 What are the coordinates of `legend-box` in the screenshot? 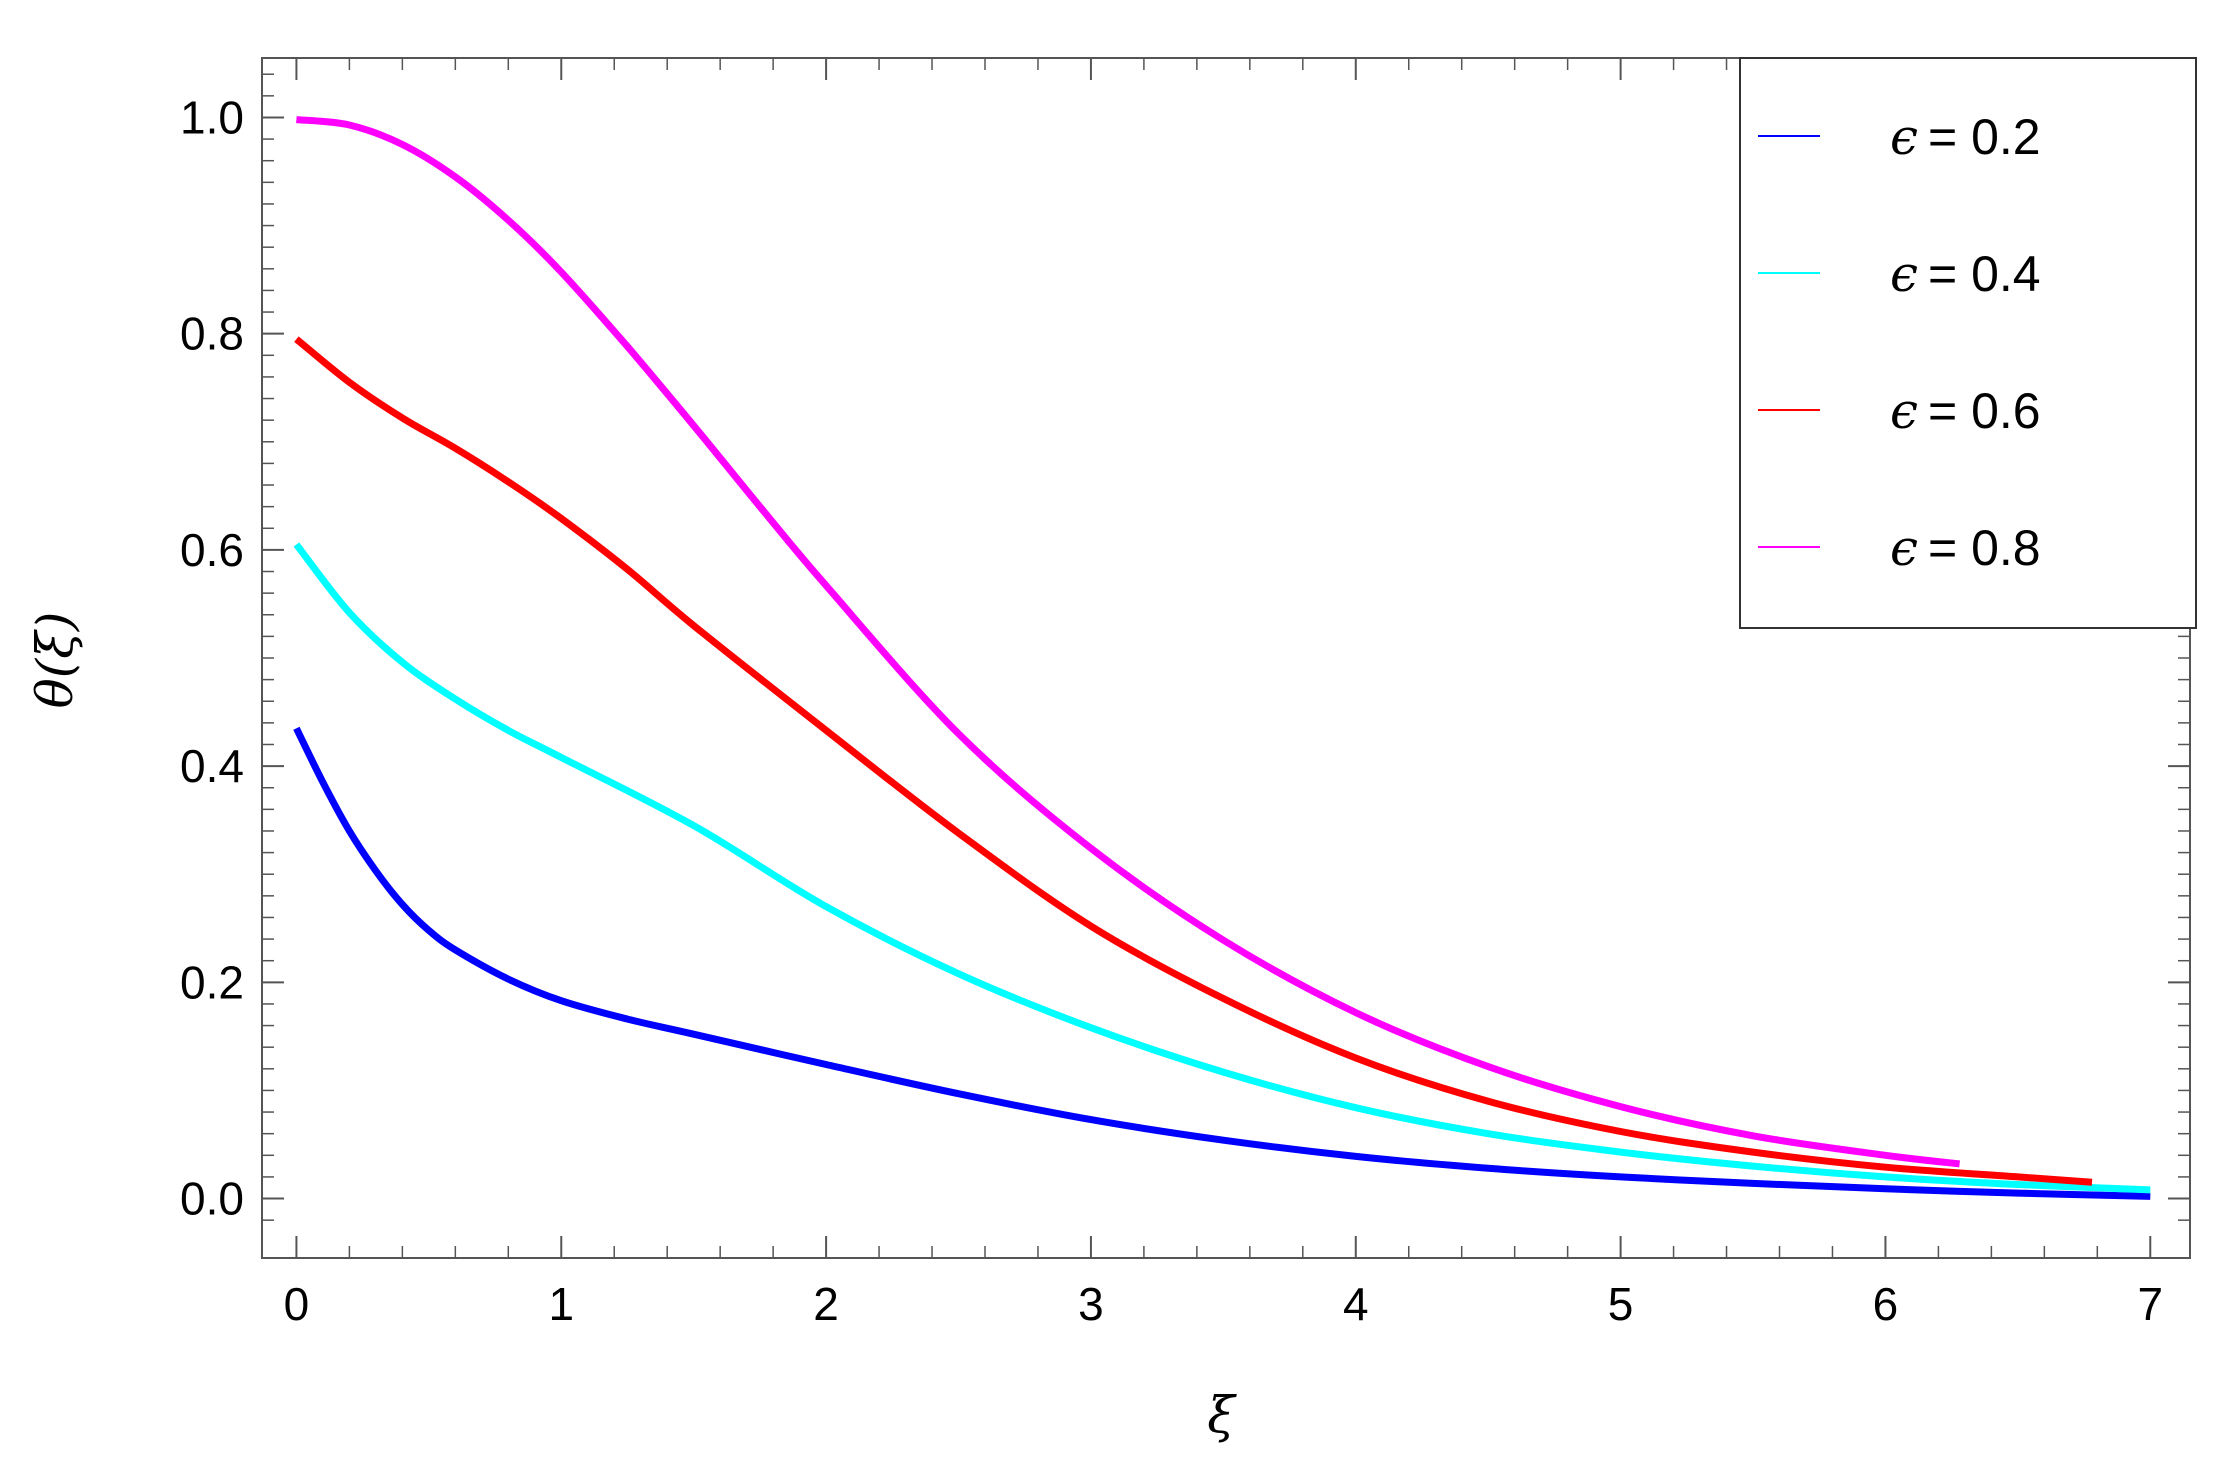 It's located at (1968, 343).